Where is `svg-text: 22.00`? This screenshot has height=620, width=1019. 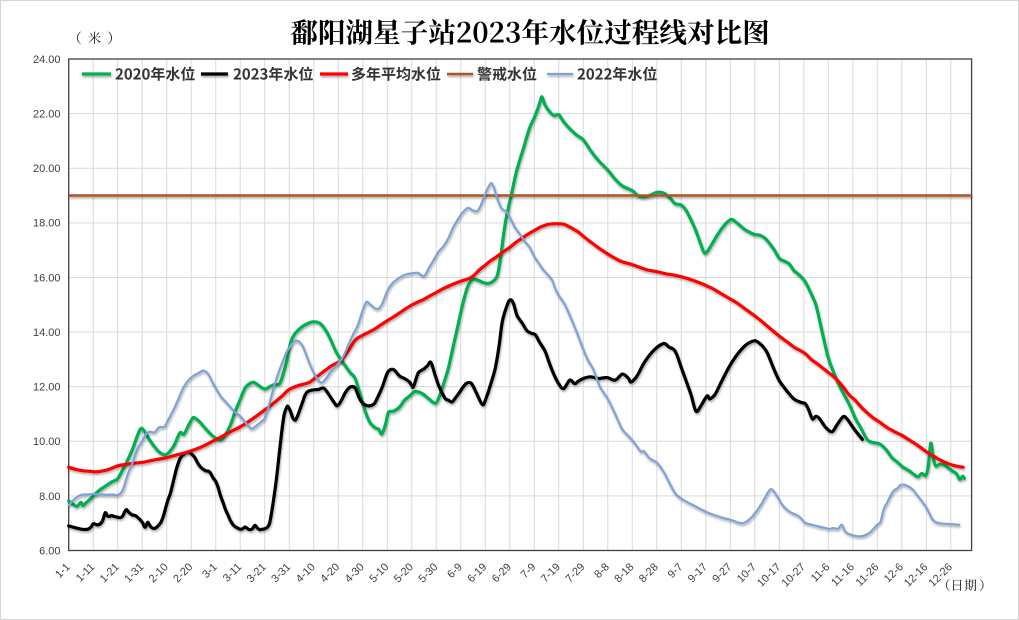 svg-text: 22.00 is located at coordinates (47, 115).